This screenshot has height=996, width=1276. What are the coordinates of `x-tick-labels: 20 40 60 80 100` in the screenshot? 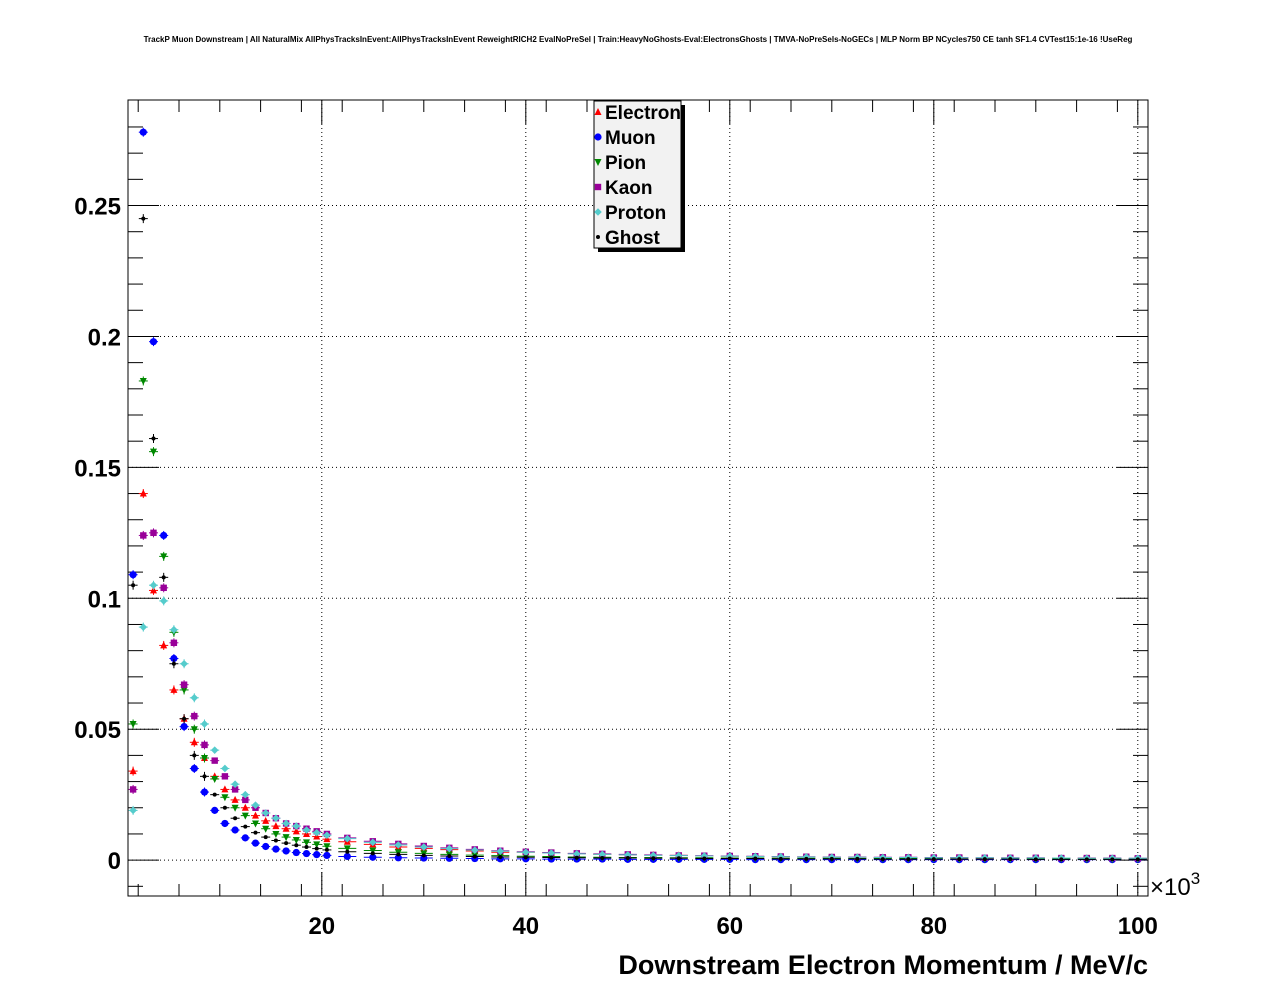 It's located at (732, 926).